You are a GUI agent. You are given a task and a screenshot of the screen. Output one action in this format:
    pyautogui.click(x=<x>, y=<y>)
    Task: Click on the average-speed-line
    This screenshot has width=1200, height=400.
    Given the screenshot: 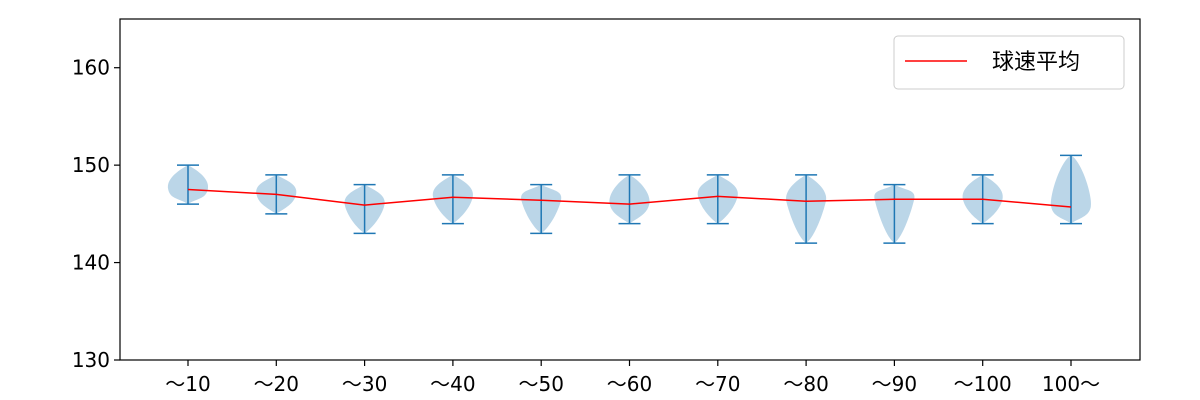 What is the action you would take?
    pyautogui.click(x=629, y=198)
    